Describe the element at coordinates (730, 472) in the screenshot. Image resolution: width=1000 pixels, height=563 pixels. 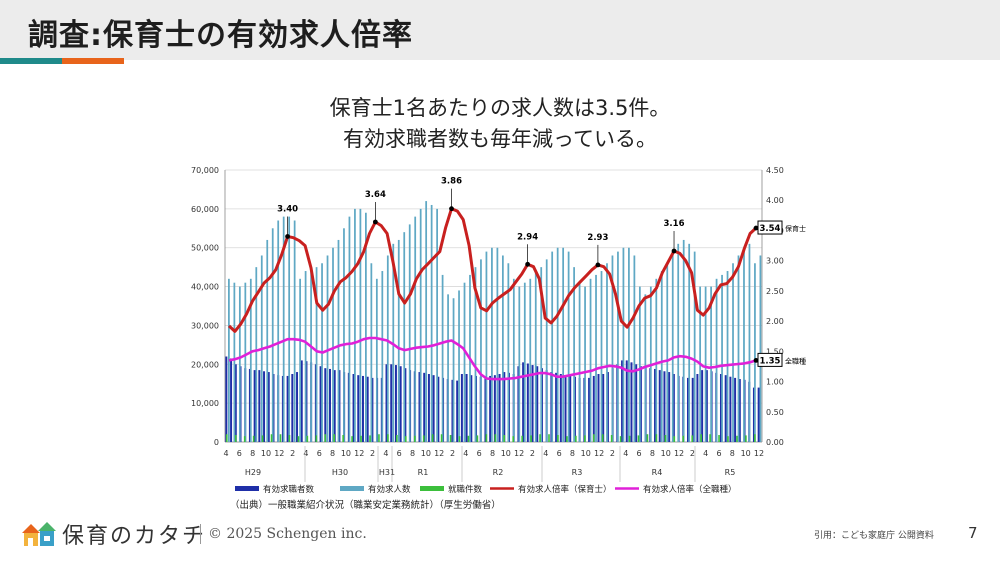
I see `x-year-label: R5` at that location.